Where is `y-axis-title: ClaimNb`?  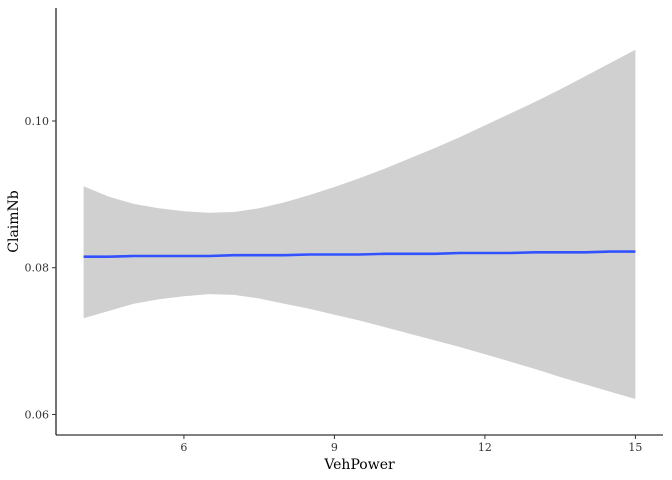 y-axis-title: ClaimNb is located at coordinates (14, 221).